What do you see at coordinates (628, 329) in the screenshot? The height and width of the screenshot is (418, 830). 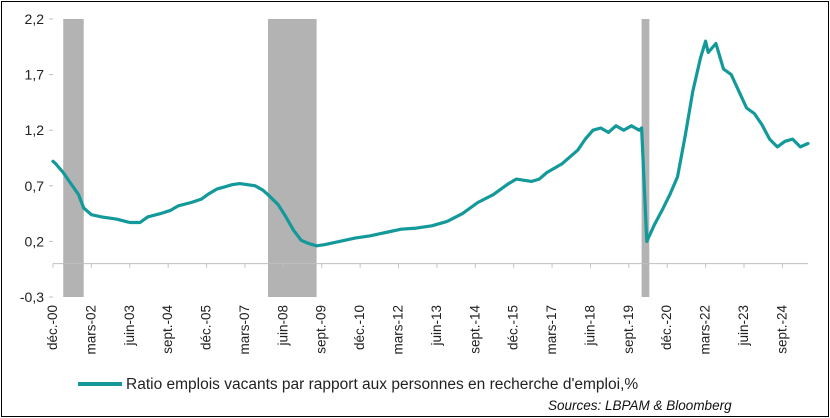 I see `x-tick-label: sept.-19` at bounding box center [628, 329].